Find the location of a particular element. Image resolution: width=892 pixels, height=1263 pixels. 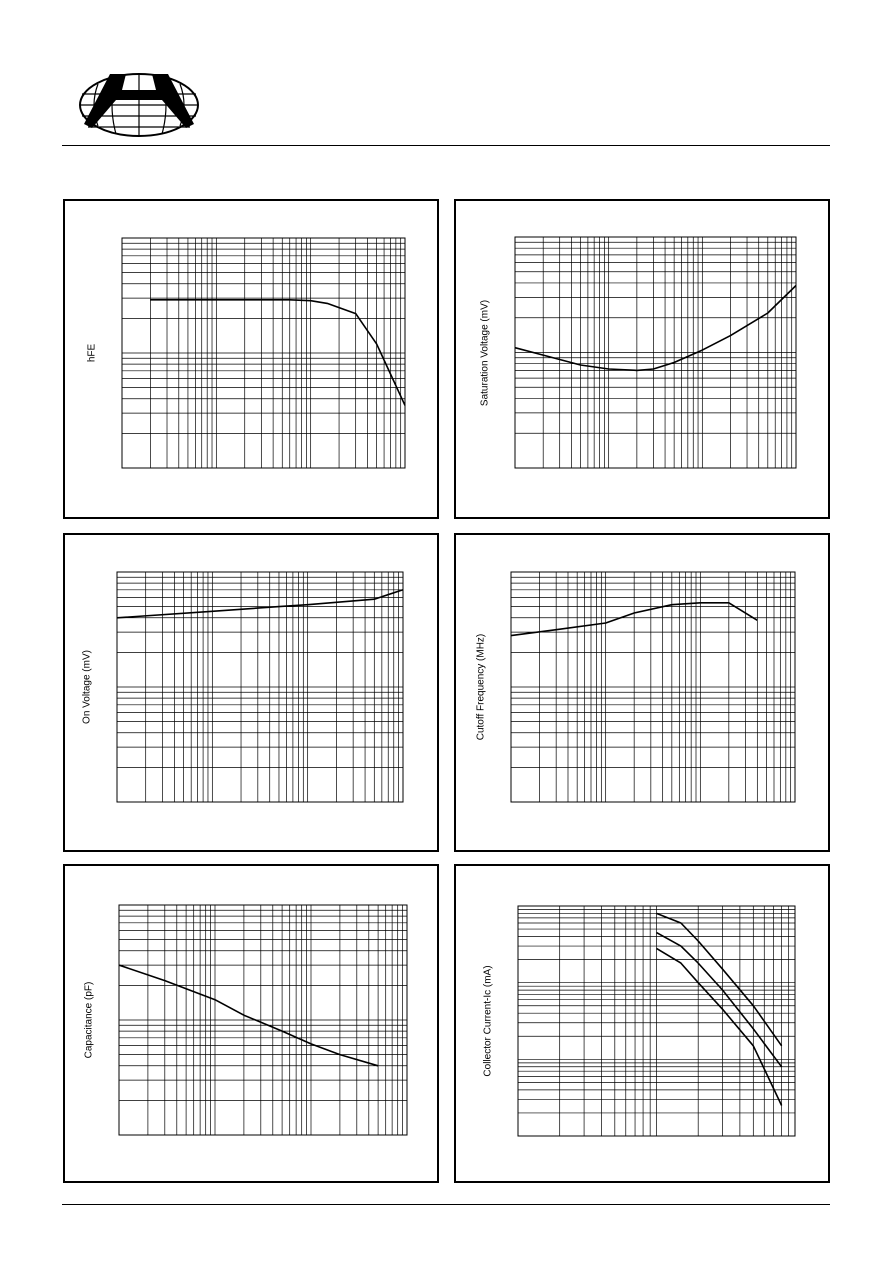

panel-capacitance: Capacitance (pF) is located at coordinates (251, 1023).